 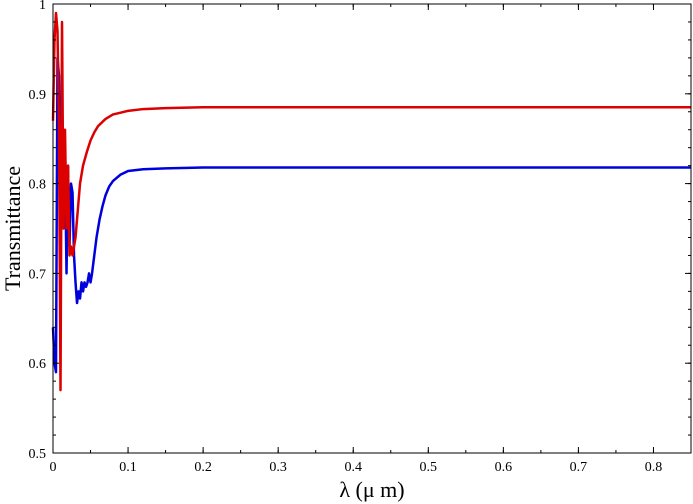 I want to click on y-tick-label: 1, so click(x=42, y=6).